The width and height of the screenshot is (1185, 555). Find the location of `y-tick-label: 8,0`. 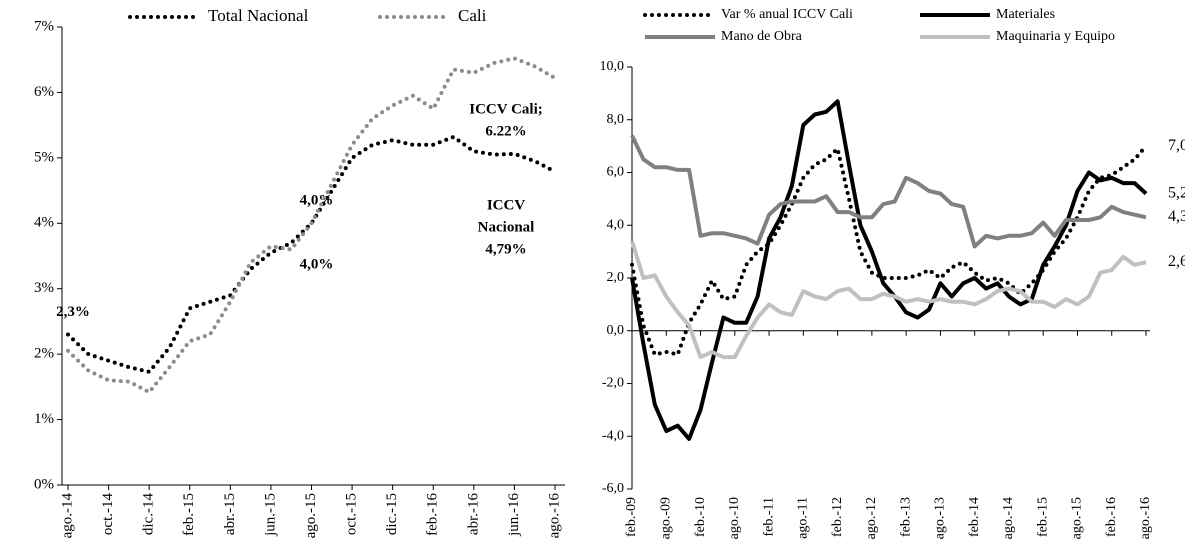

y-tick-label: 8,0 is located at coordinates (616, 119).